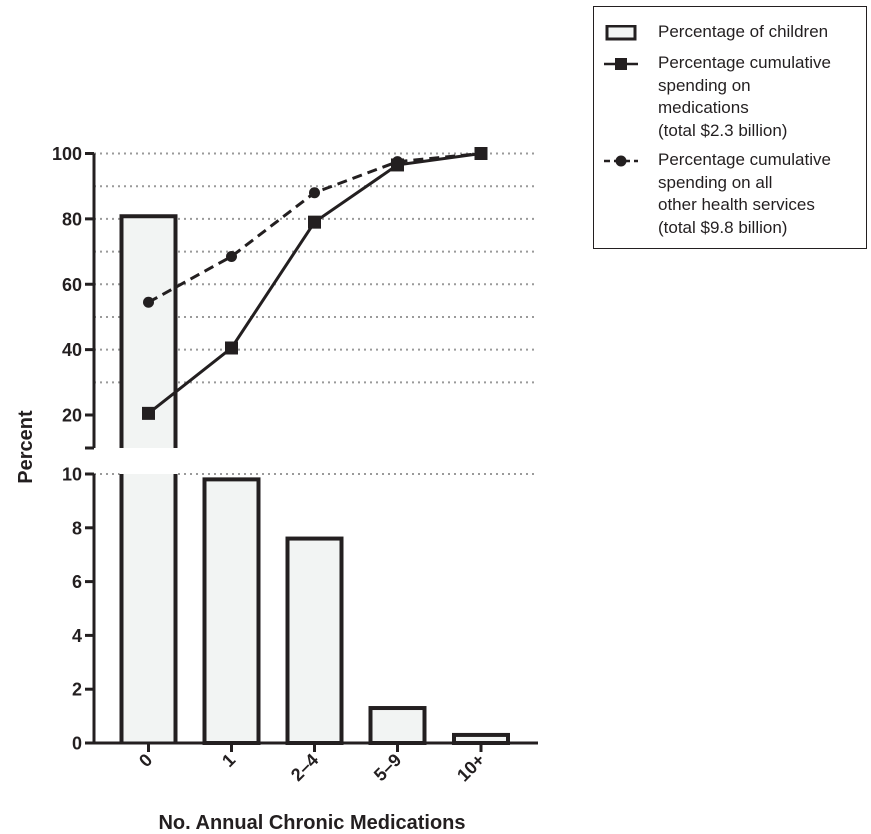 The height and width of the screenshot is (834, 871). Describe the element at coordinates (387, 767) in the screenshot. I see `x-tick-label: 5–9` at that location.